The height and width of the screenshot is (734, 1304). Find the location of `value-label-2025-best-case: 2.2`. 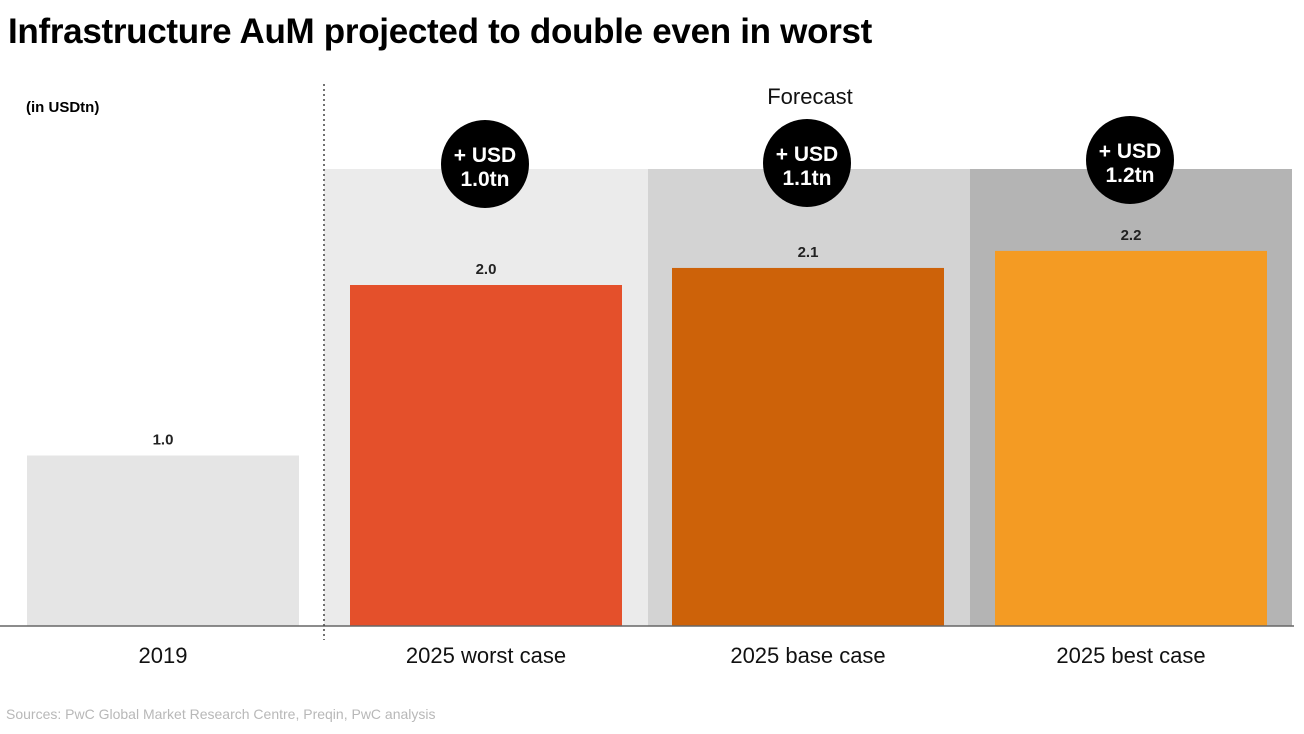

value-label-2025-best-case: 2.2 is located at coordinates (1131, 235).